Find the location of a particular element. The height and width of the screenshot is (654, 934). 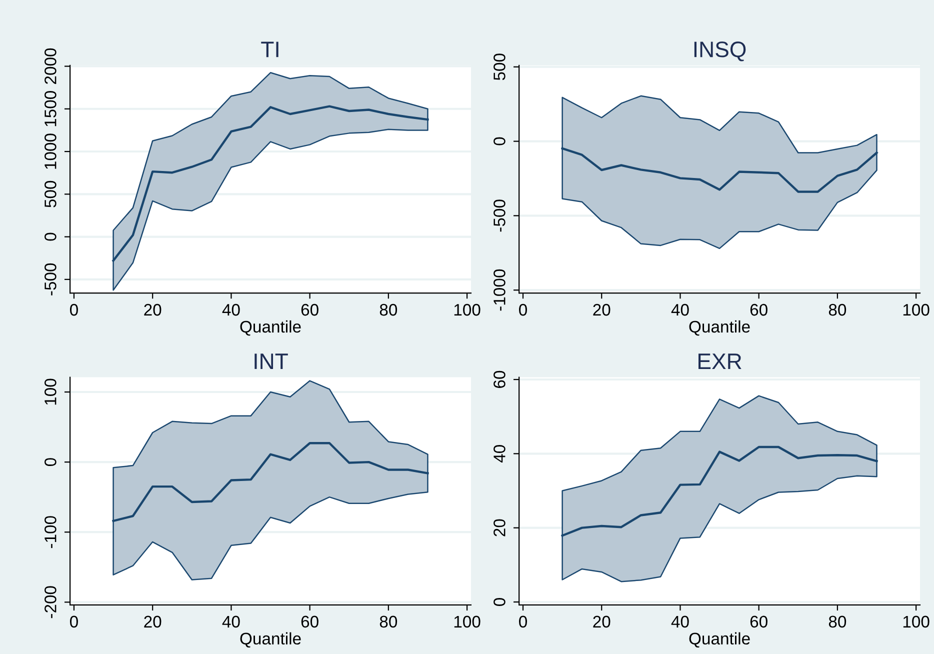

y-tick-label: 60 is located at coordinates (500, 379).